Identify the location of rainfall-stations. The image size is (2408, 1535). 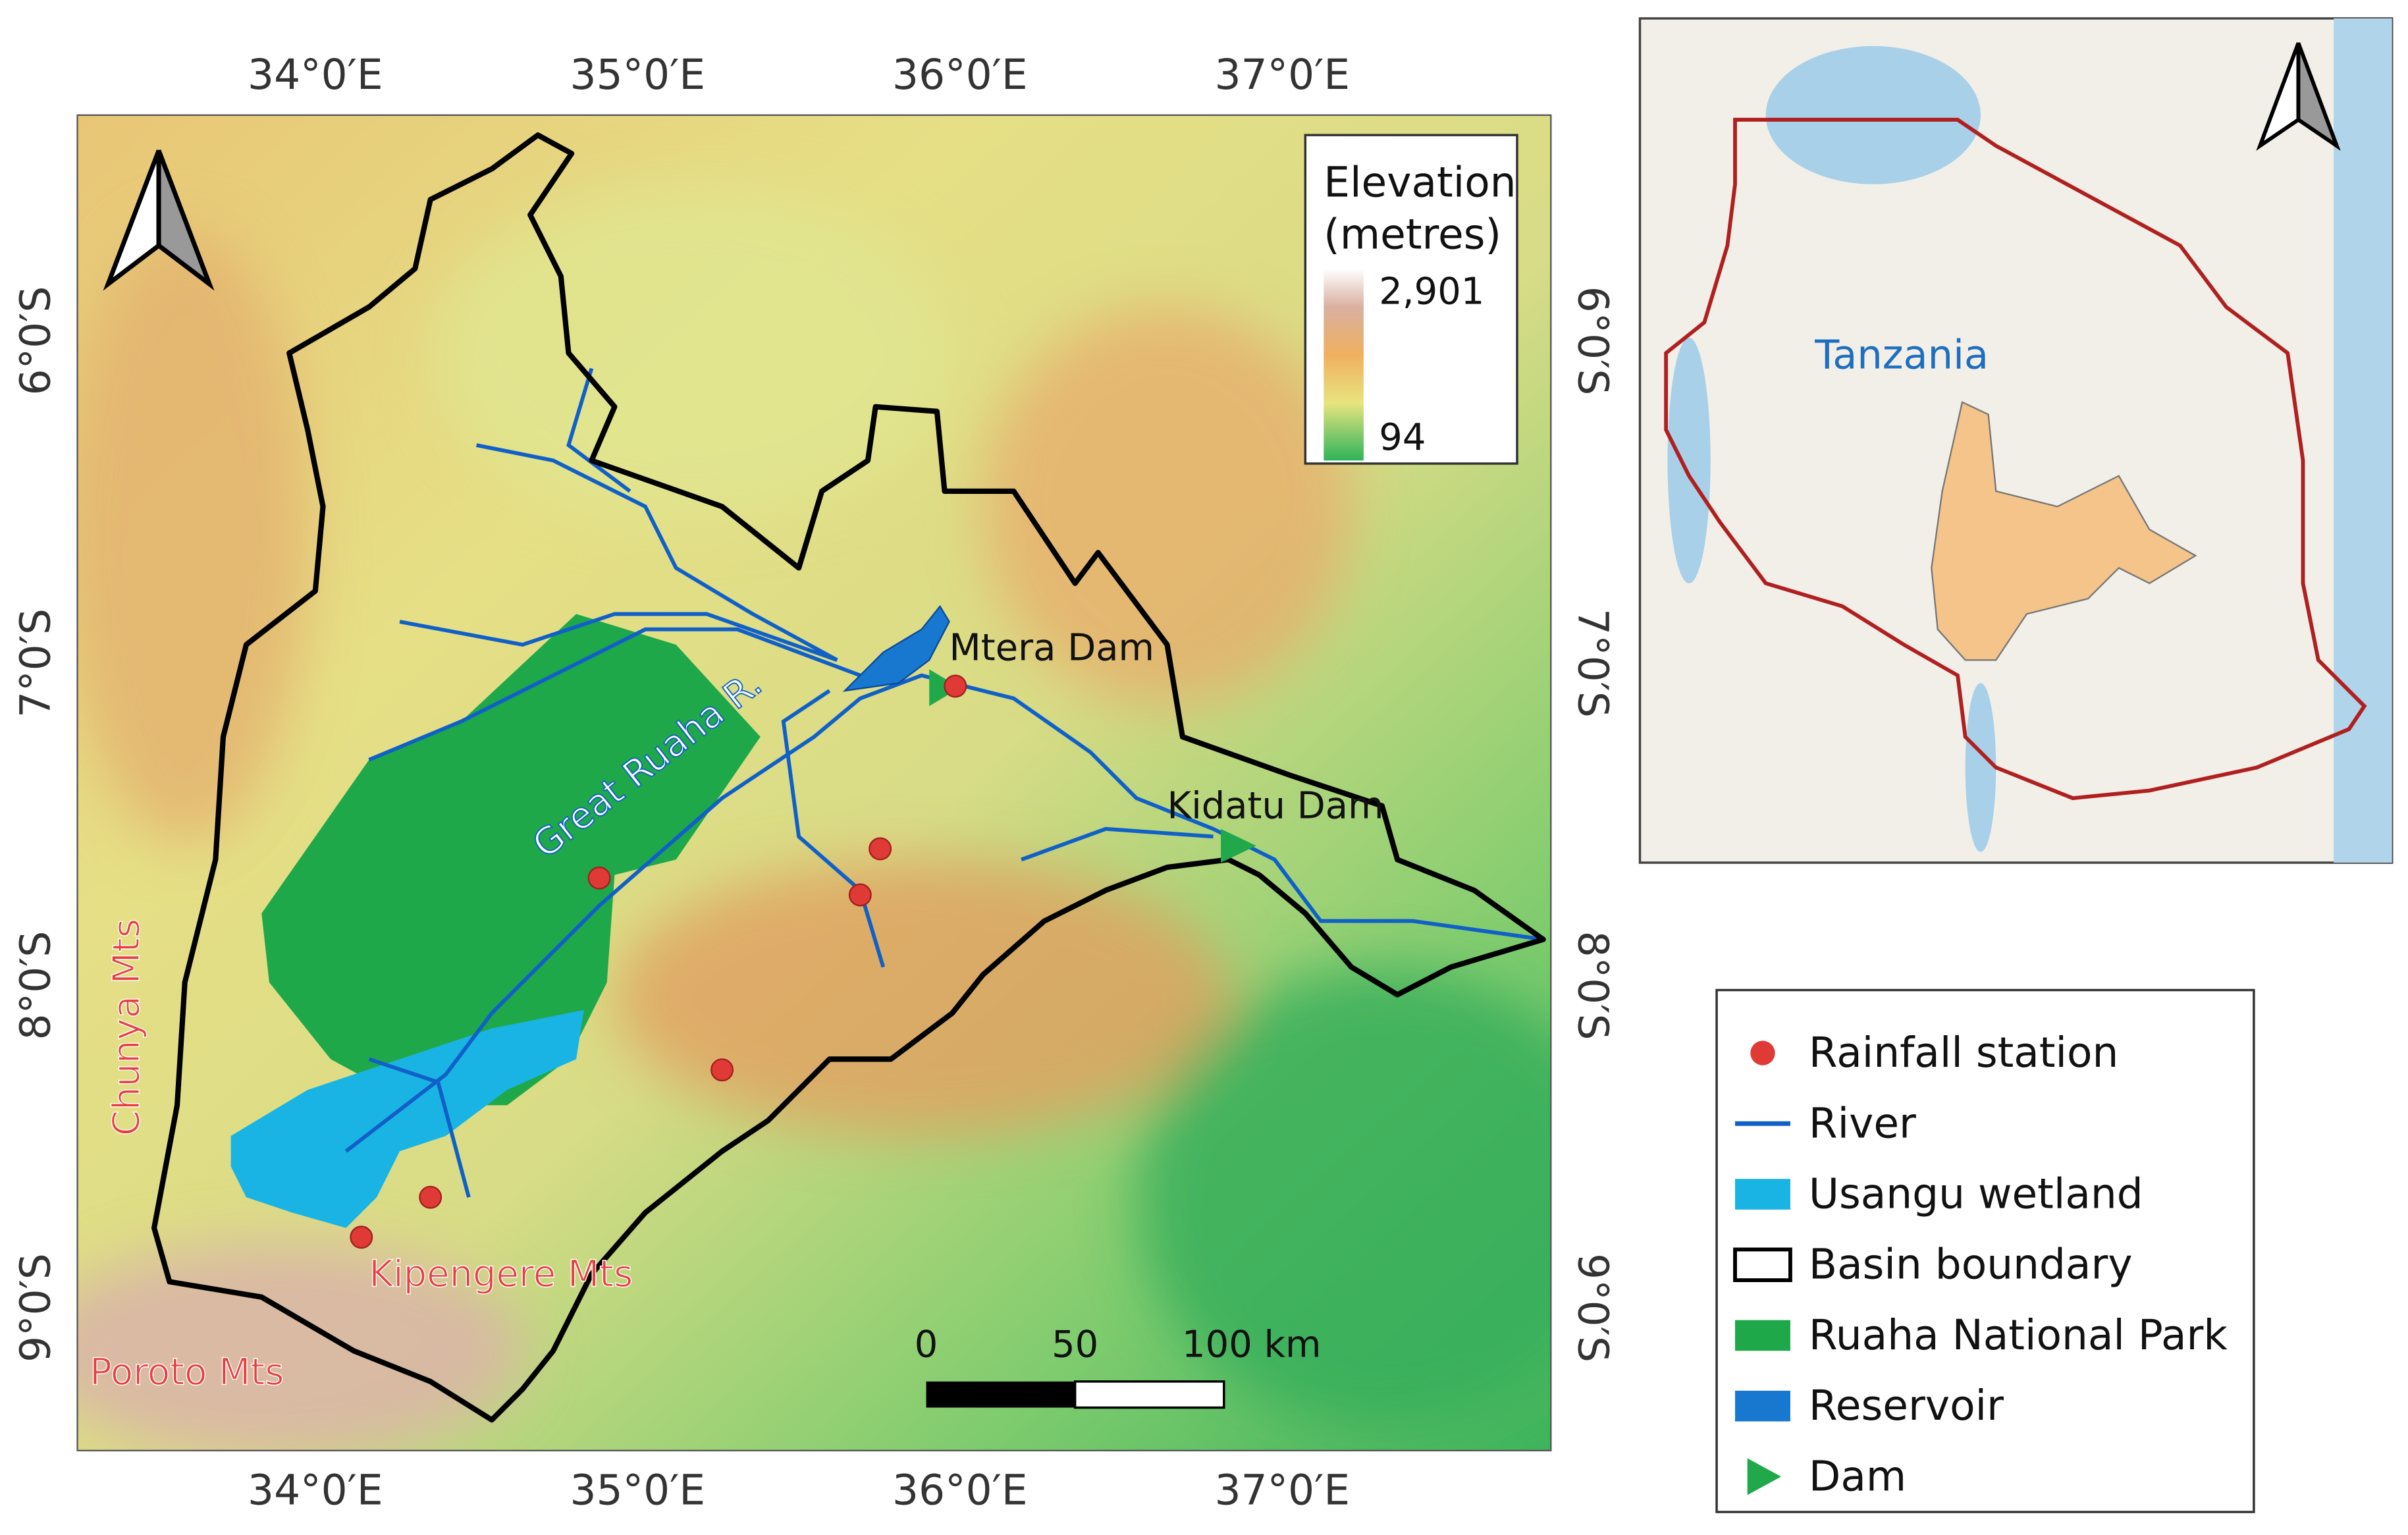
(658, 961).